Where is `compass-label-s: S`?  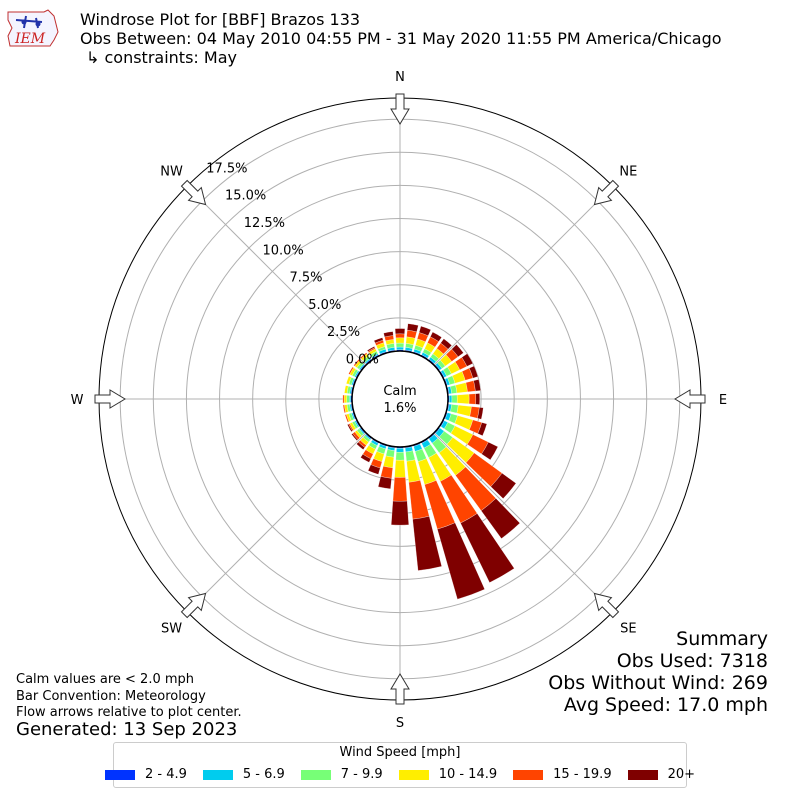
compass-label-s: S is located at coordinates (400, 723).